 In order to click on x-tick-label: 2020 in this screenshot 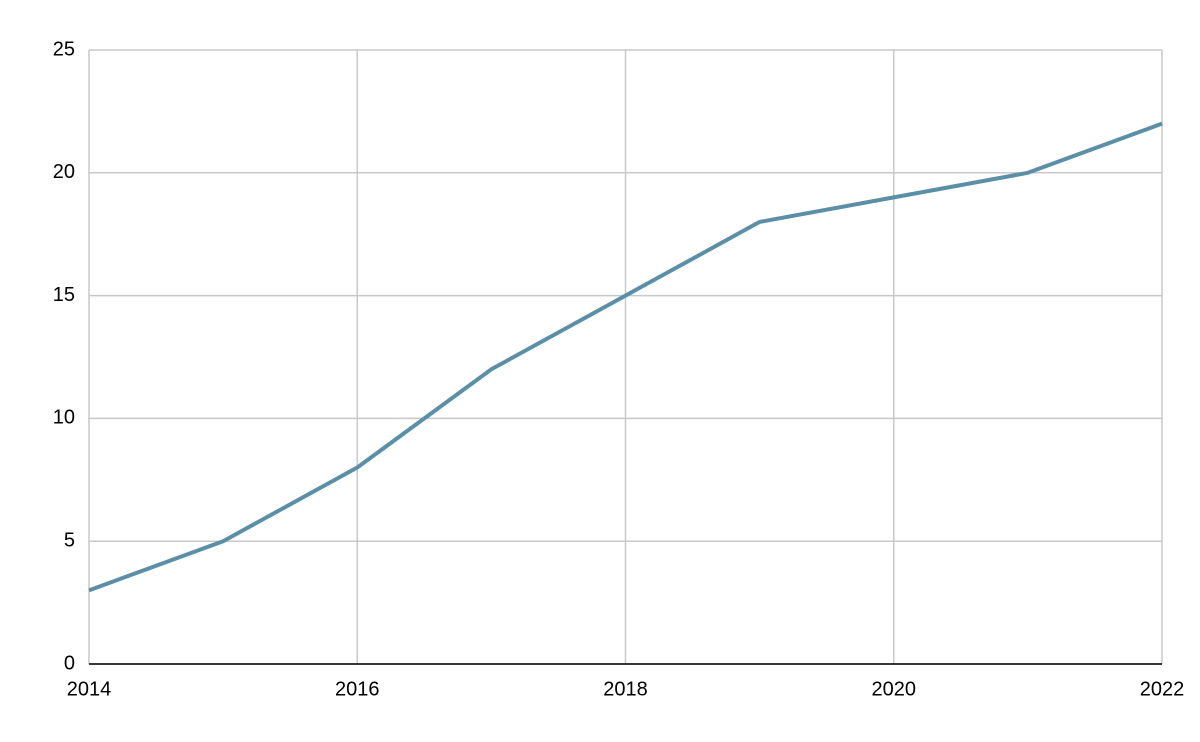, I will do `click(894, 689)`.